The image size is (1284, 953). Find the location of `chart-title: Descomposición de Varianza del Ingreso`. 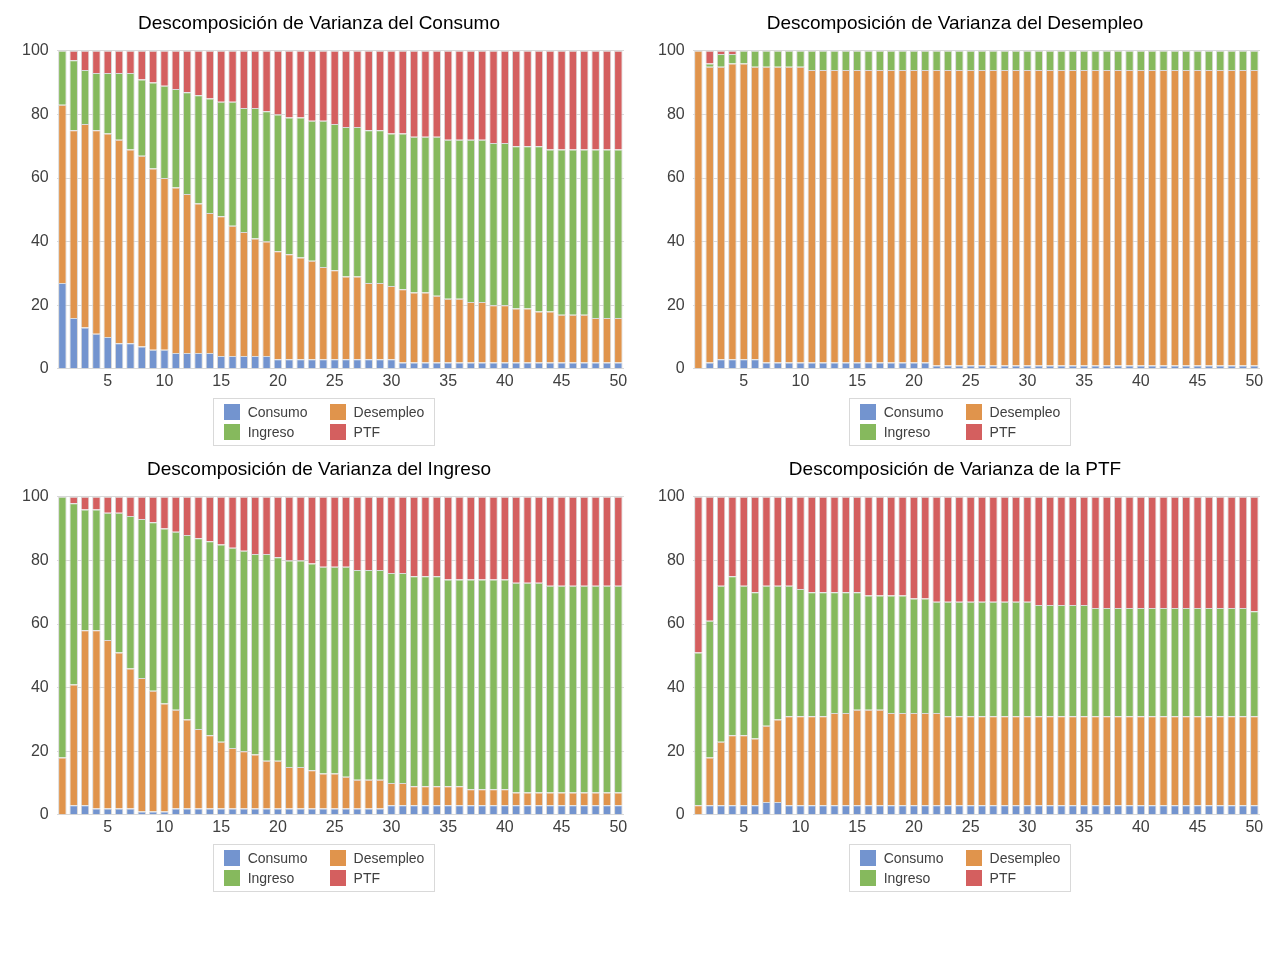

chart-title: Descomposición de Varianza del Ingreso is located at coordinates (319, 468).